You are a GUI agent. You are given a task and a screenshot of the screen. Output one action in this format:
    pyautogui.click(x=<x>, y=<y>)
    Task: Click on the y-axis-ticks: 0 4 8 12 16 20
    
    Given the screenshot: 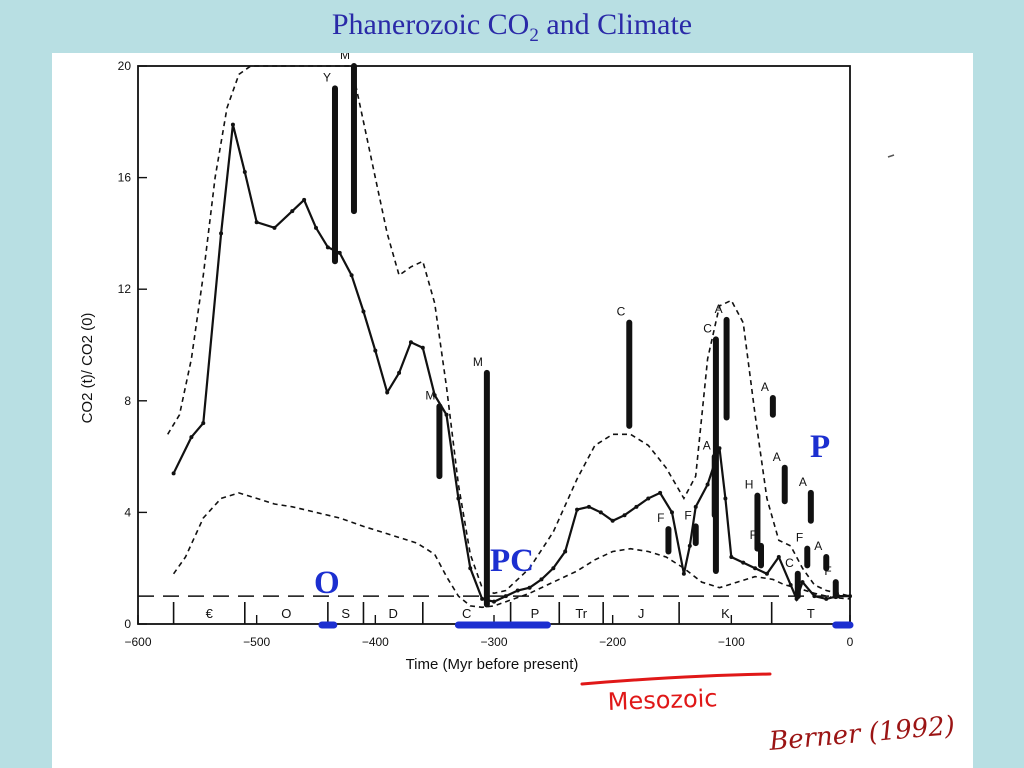 What is the action you would take?
    pyautogui.click(x=132, y=345)
    